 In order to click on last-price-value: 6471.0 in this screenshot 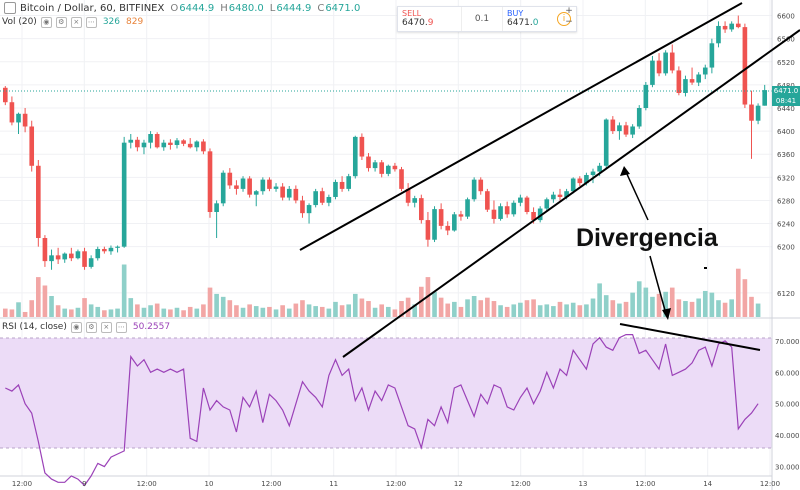, I will do `click(786, 91)`.